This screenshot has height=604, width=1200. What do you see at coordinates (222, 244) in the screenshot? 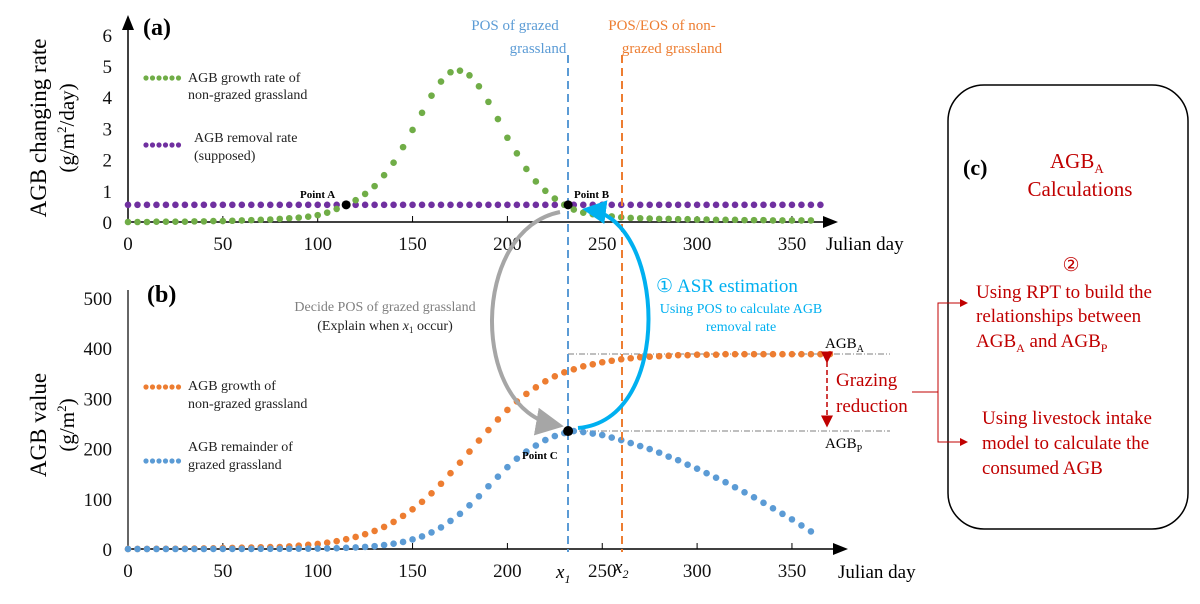
I see `x-tick-label: 50` at bounding box center [222, 244].